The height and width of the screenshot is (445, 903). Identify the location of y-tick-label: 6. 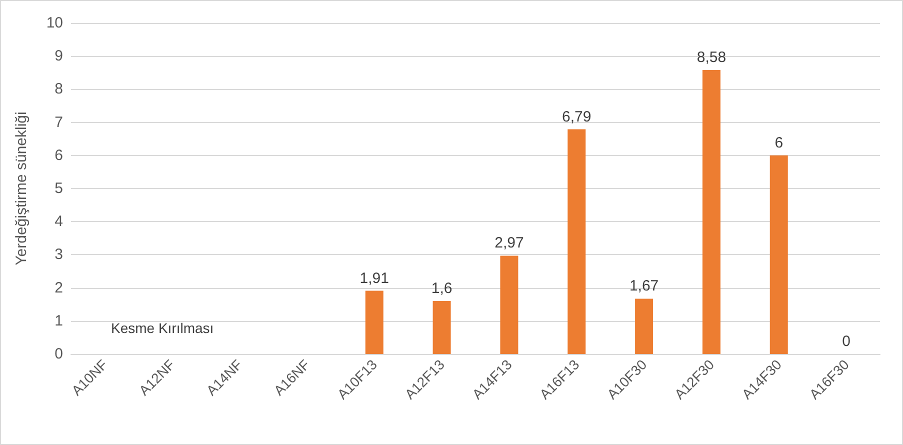
(58, 155).